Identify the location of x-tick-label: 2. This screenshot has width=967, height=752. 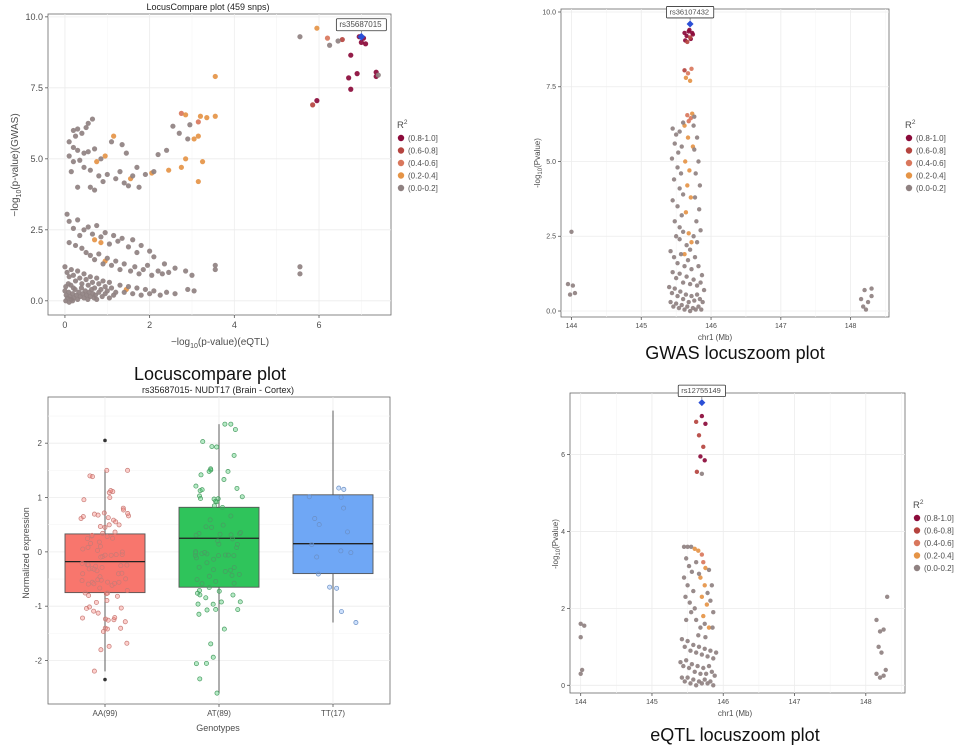
(149, 325).